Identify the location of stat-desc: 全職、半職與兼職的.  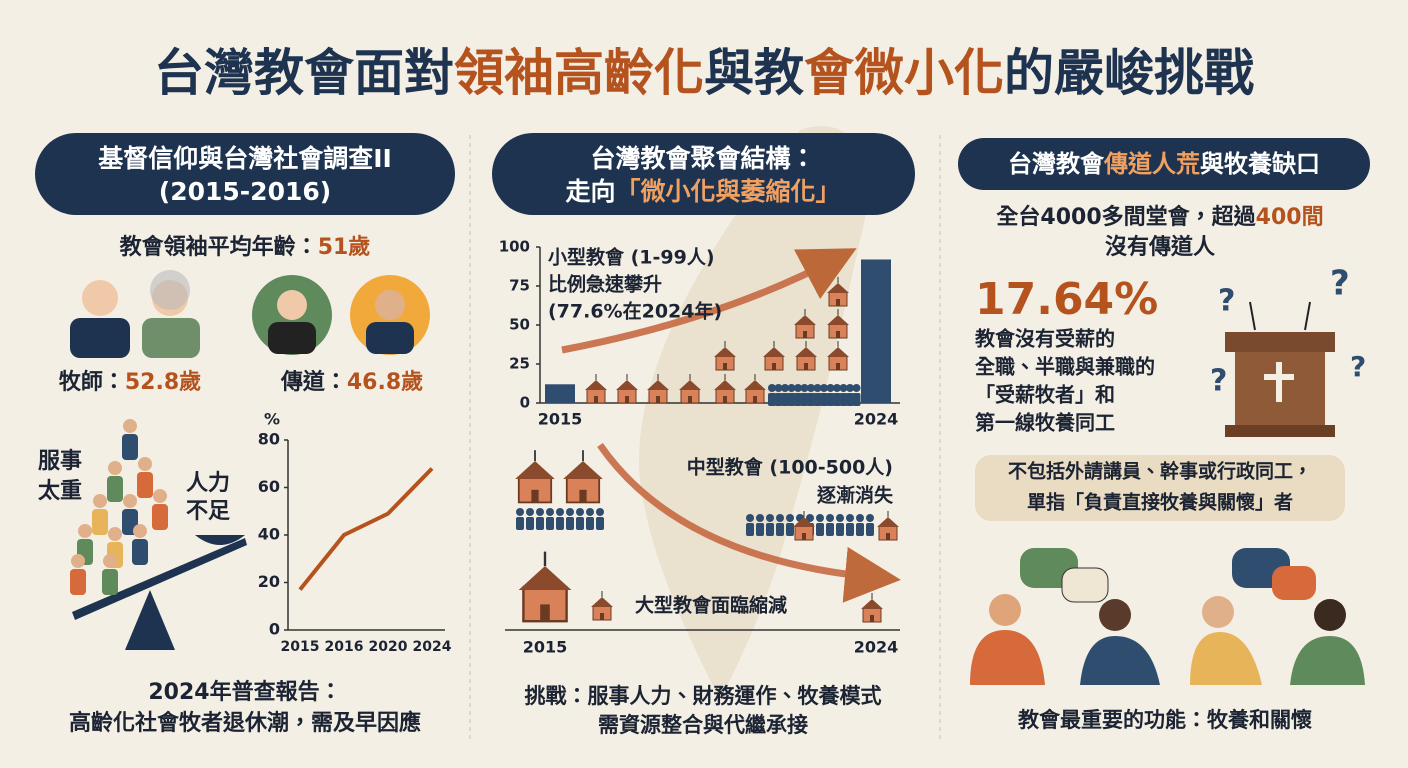
(1065, 367).